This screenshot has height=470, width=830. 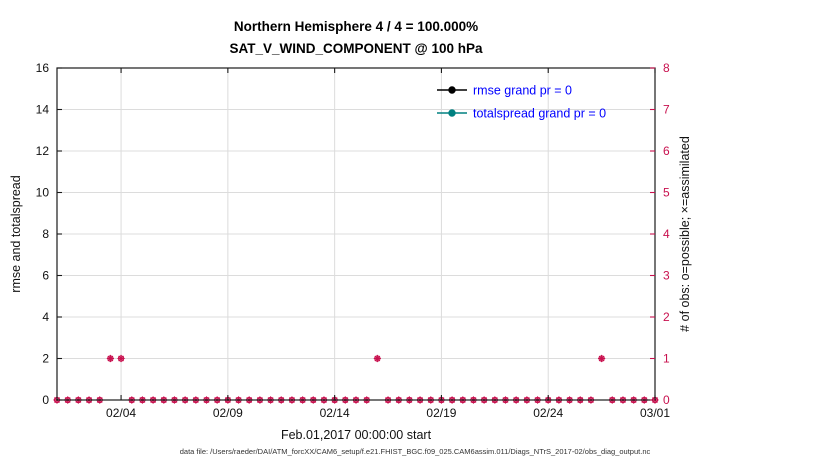 I want to click on chart-title: Northern Hemisphere 4 / 4 = 100.000%, so click(x=356, y=26).